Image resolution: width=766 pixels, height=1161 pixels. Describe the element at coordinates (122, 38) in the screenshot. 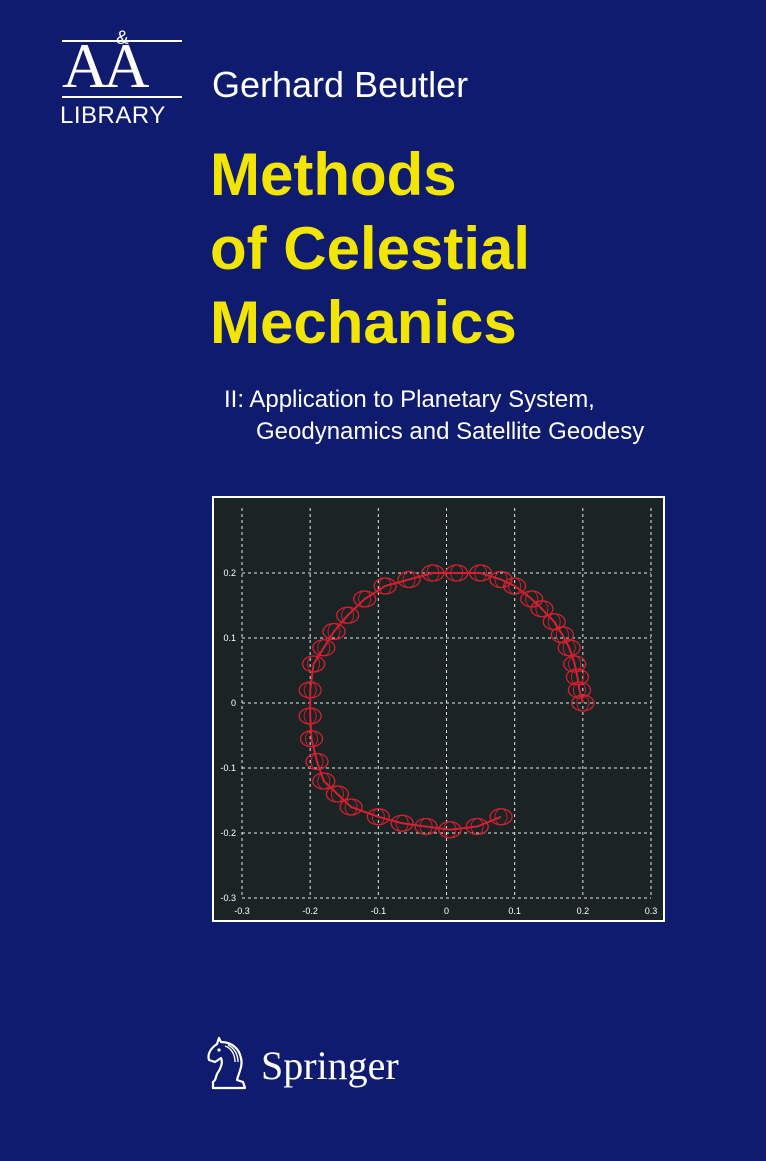

I see `logo-ampersand: &` at that location.